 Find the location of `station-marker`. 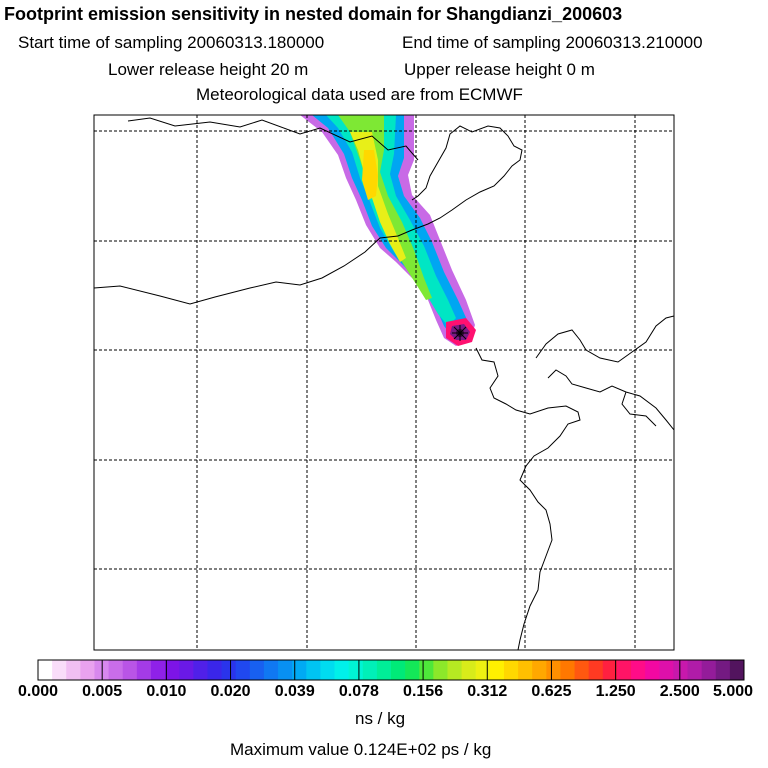

station-marker is located at coordinates (460, 333).